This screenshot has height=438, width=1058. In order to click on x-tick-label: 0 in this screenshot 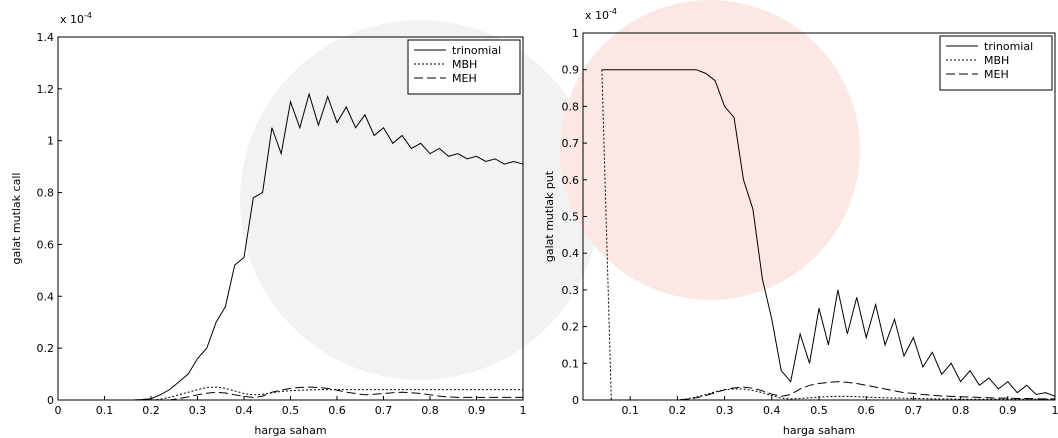, I will do `click(58, 410)`.